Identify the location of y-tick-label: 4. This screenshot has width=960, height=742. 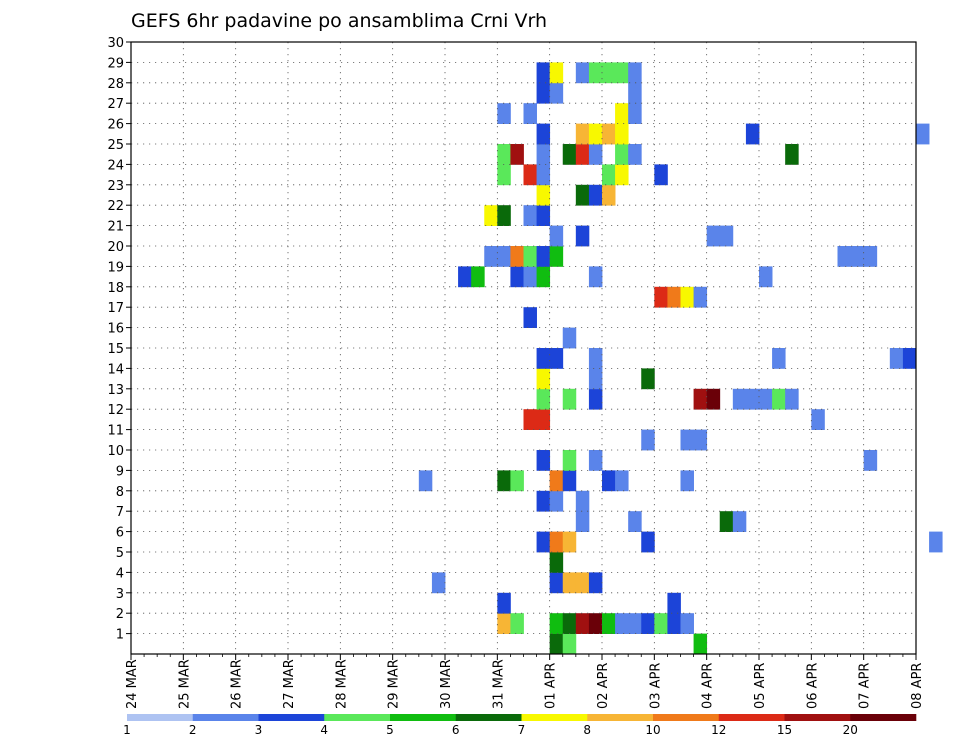
(120, 573).